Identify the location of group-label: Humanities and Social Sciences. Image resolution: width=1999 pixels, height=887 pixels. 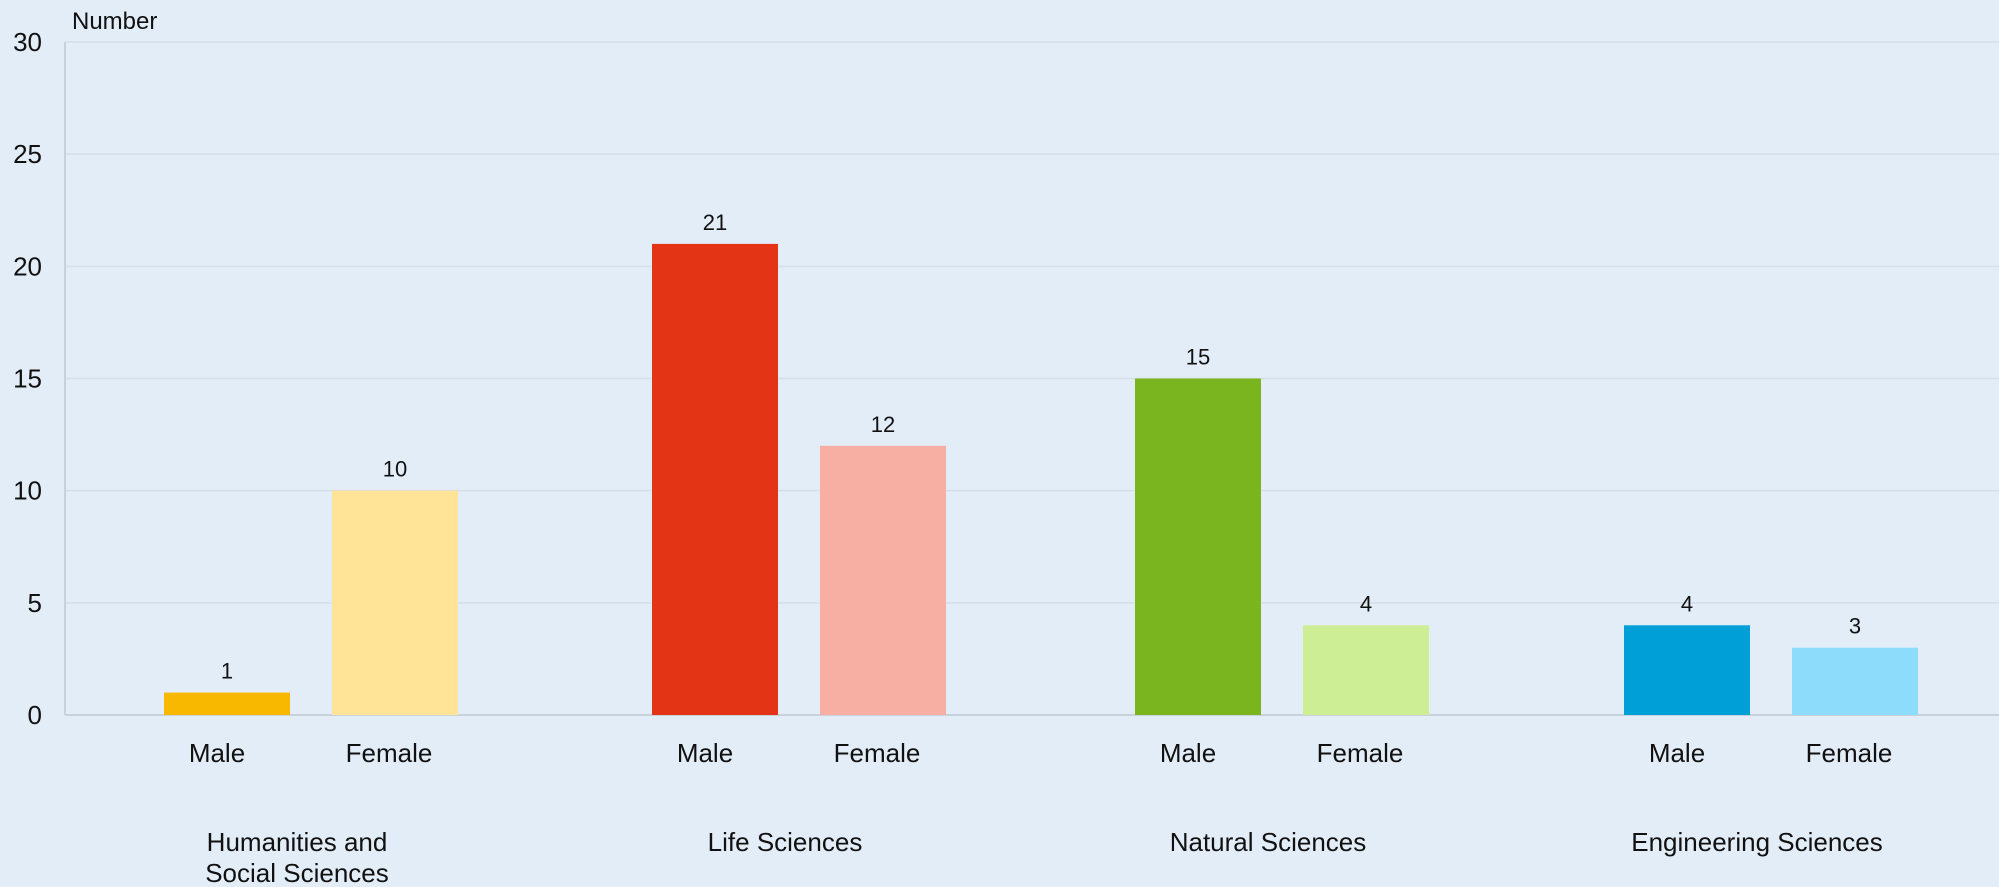
(297, 857).